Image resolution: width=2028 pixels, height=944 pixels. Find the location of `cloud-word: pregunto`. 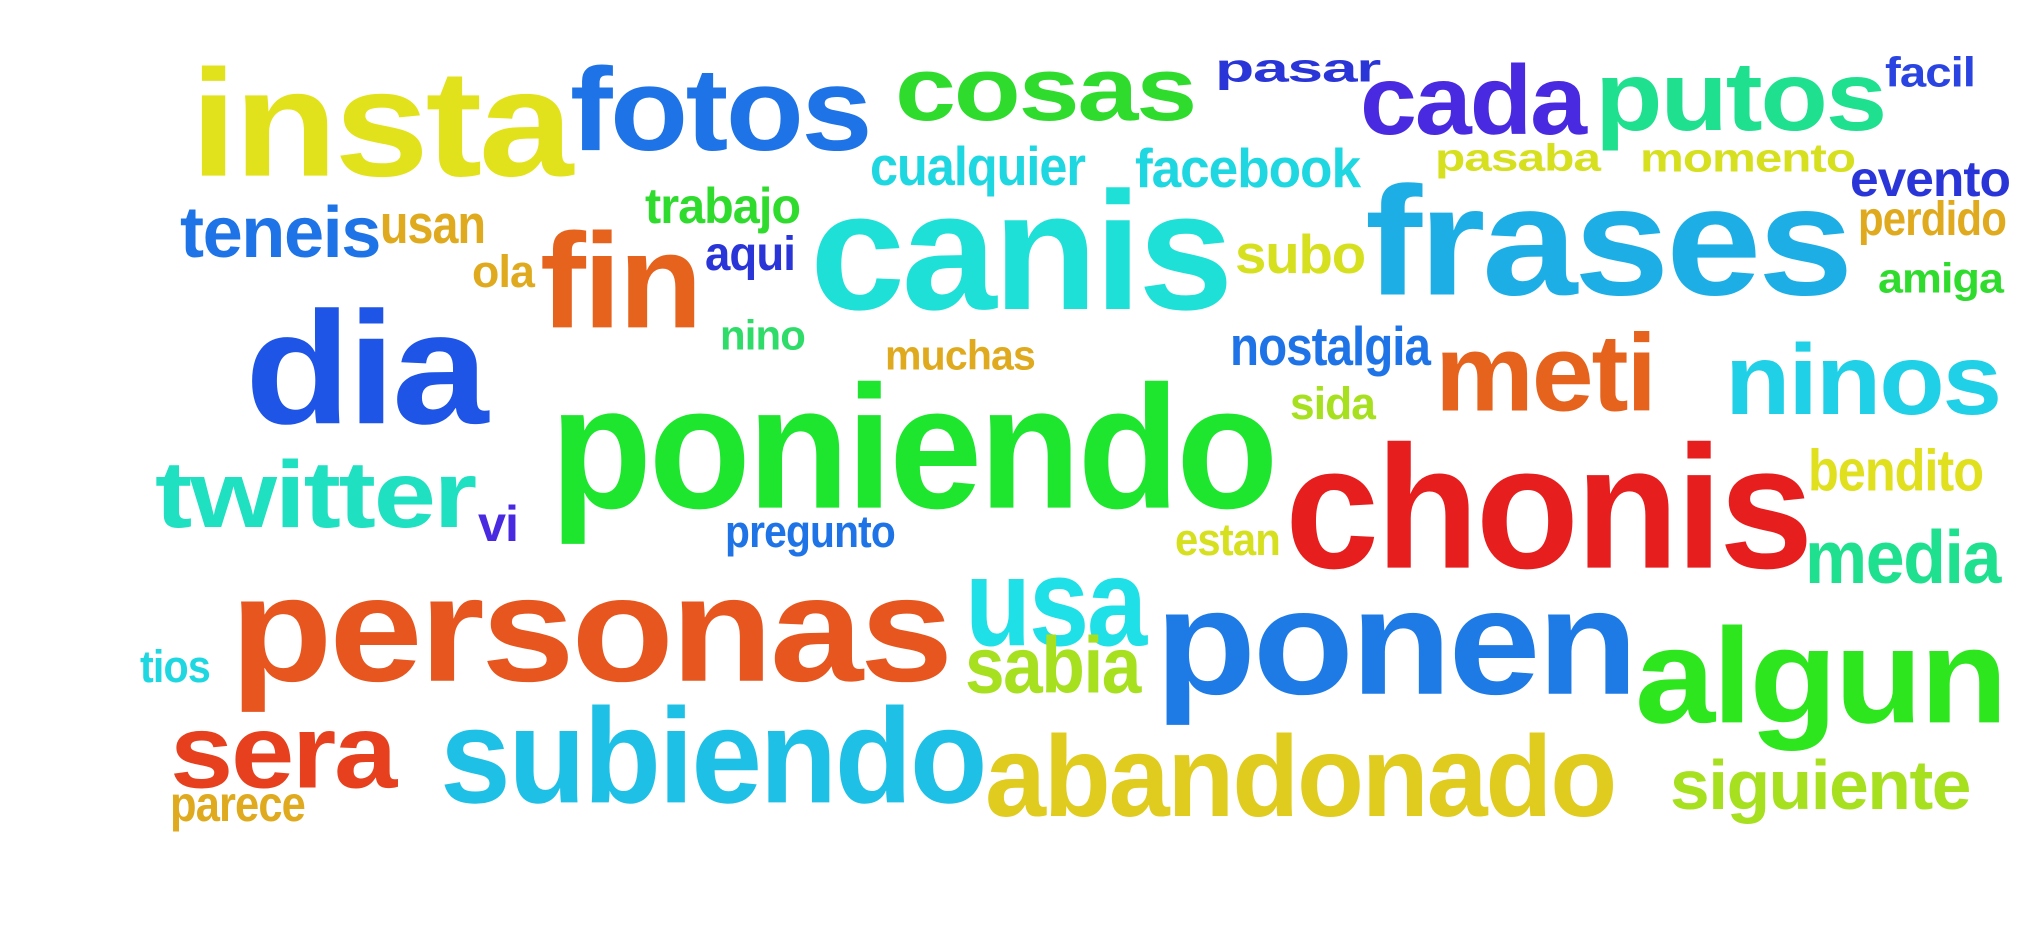

cloud-word: pregunto is located at coordinates (810, 532).